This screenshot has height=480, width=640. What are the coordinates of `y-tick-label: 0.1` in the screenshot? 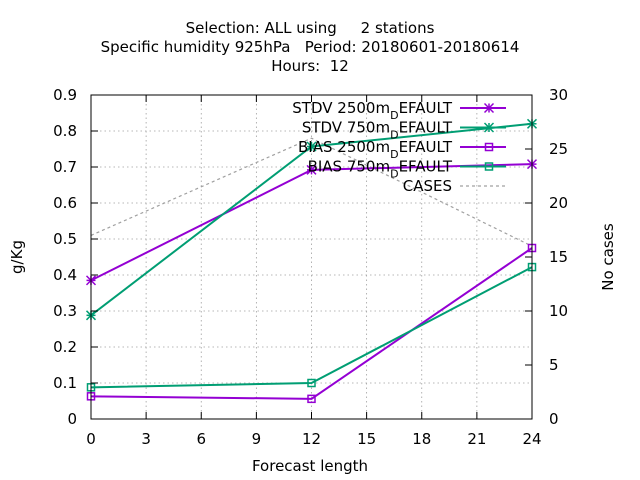 It's located at (65, 383).